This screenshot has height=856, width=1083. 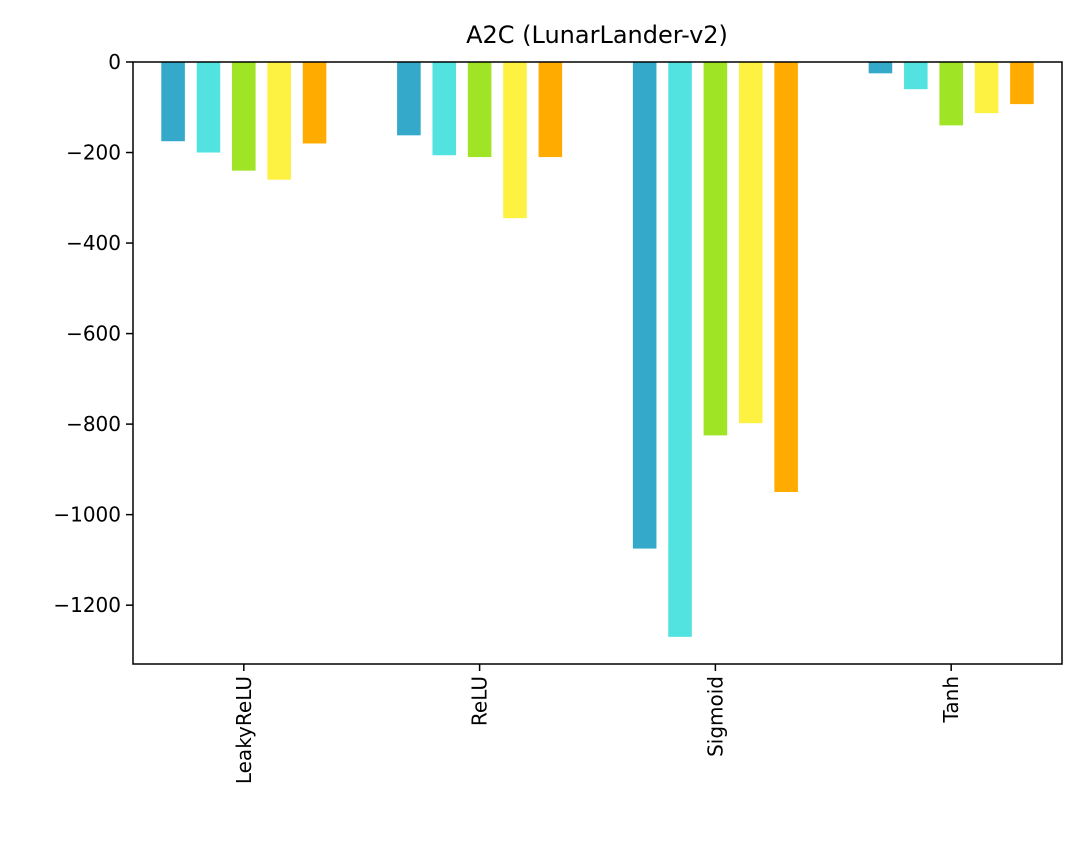 What do you see at coordinates (715, 716) in the screenshot?
I see `x-tick-label-sigmoid: Sigmoid` at bounding box center [715, 716].